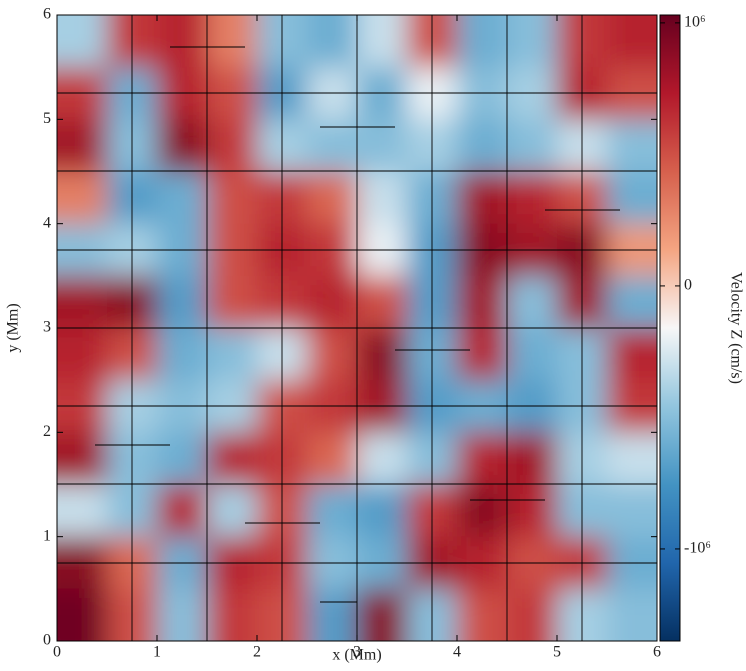 The height and width of the screenshot is (671, 746). What do you see at coordinates (47, 535) in the screenshot?
I see `y-tick-label: 1` at bounding box center [47, 535].